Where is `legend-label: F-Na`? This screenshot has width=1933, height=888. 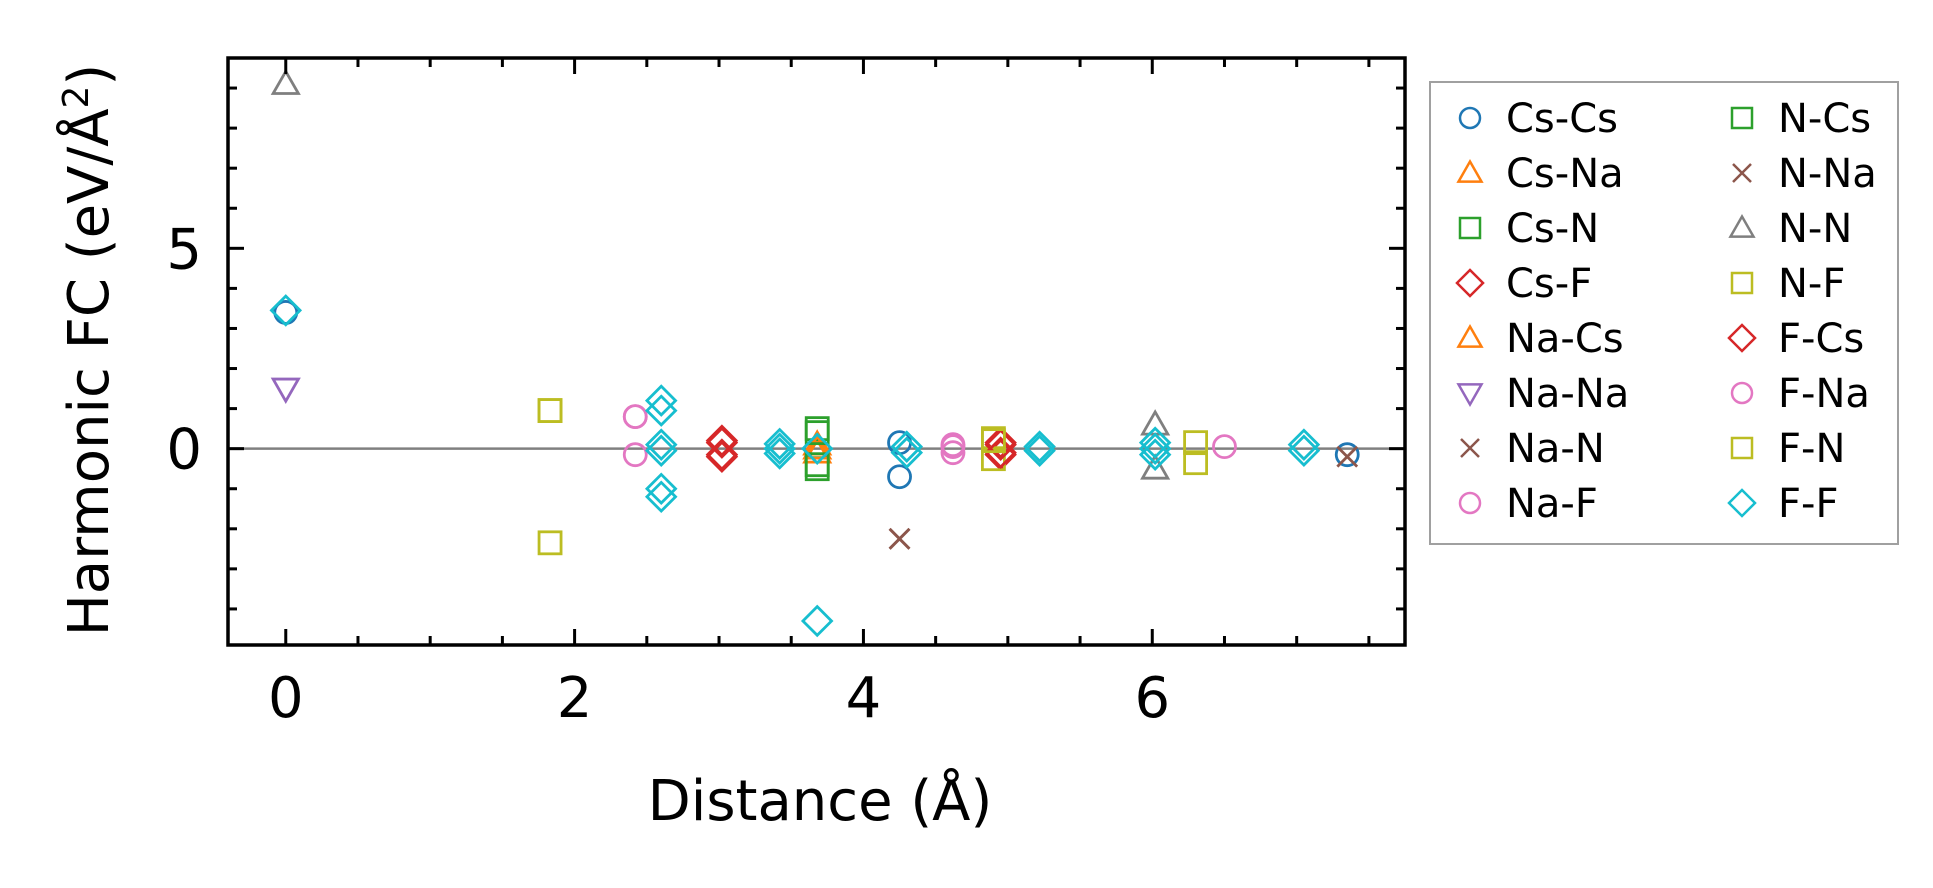 legend-label: F-Na is located at coordinates (1824, 394).